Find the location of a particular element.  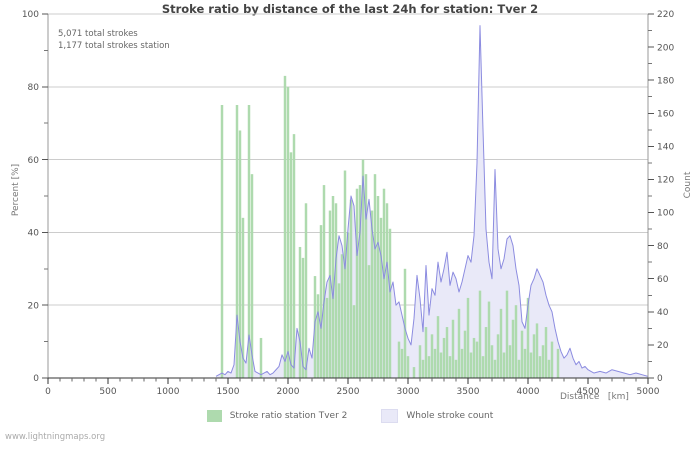

legend-item-stroke-ratio: Stroke ratio station Tver 2 is located at coordinates (277, 416).